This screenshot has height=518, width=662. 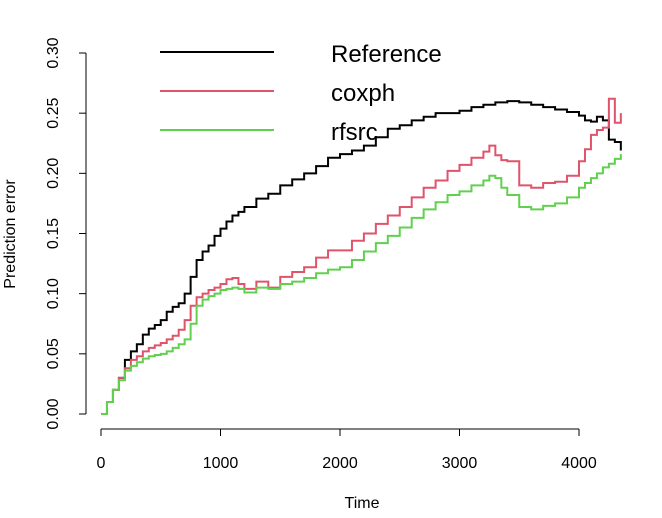 What do you see at coordinates (386, 54) in the screenshot?
I see `legend-label: Reference` at bounding box center [386, 54].